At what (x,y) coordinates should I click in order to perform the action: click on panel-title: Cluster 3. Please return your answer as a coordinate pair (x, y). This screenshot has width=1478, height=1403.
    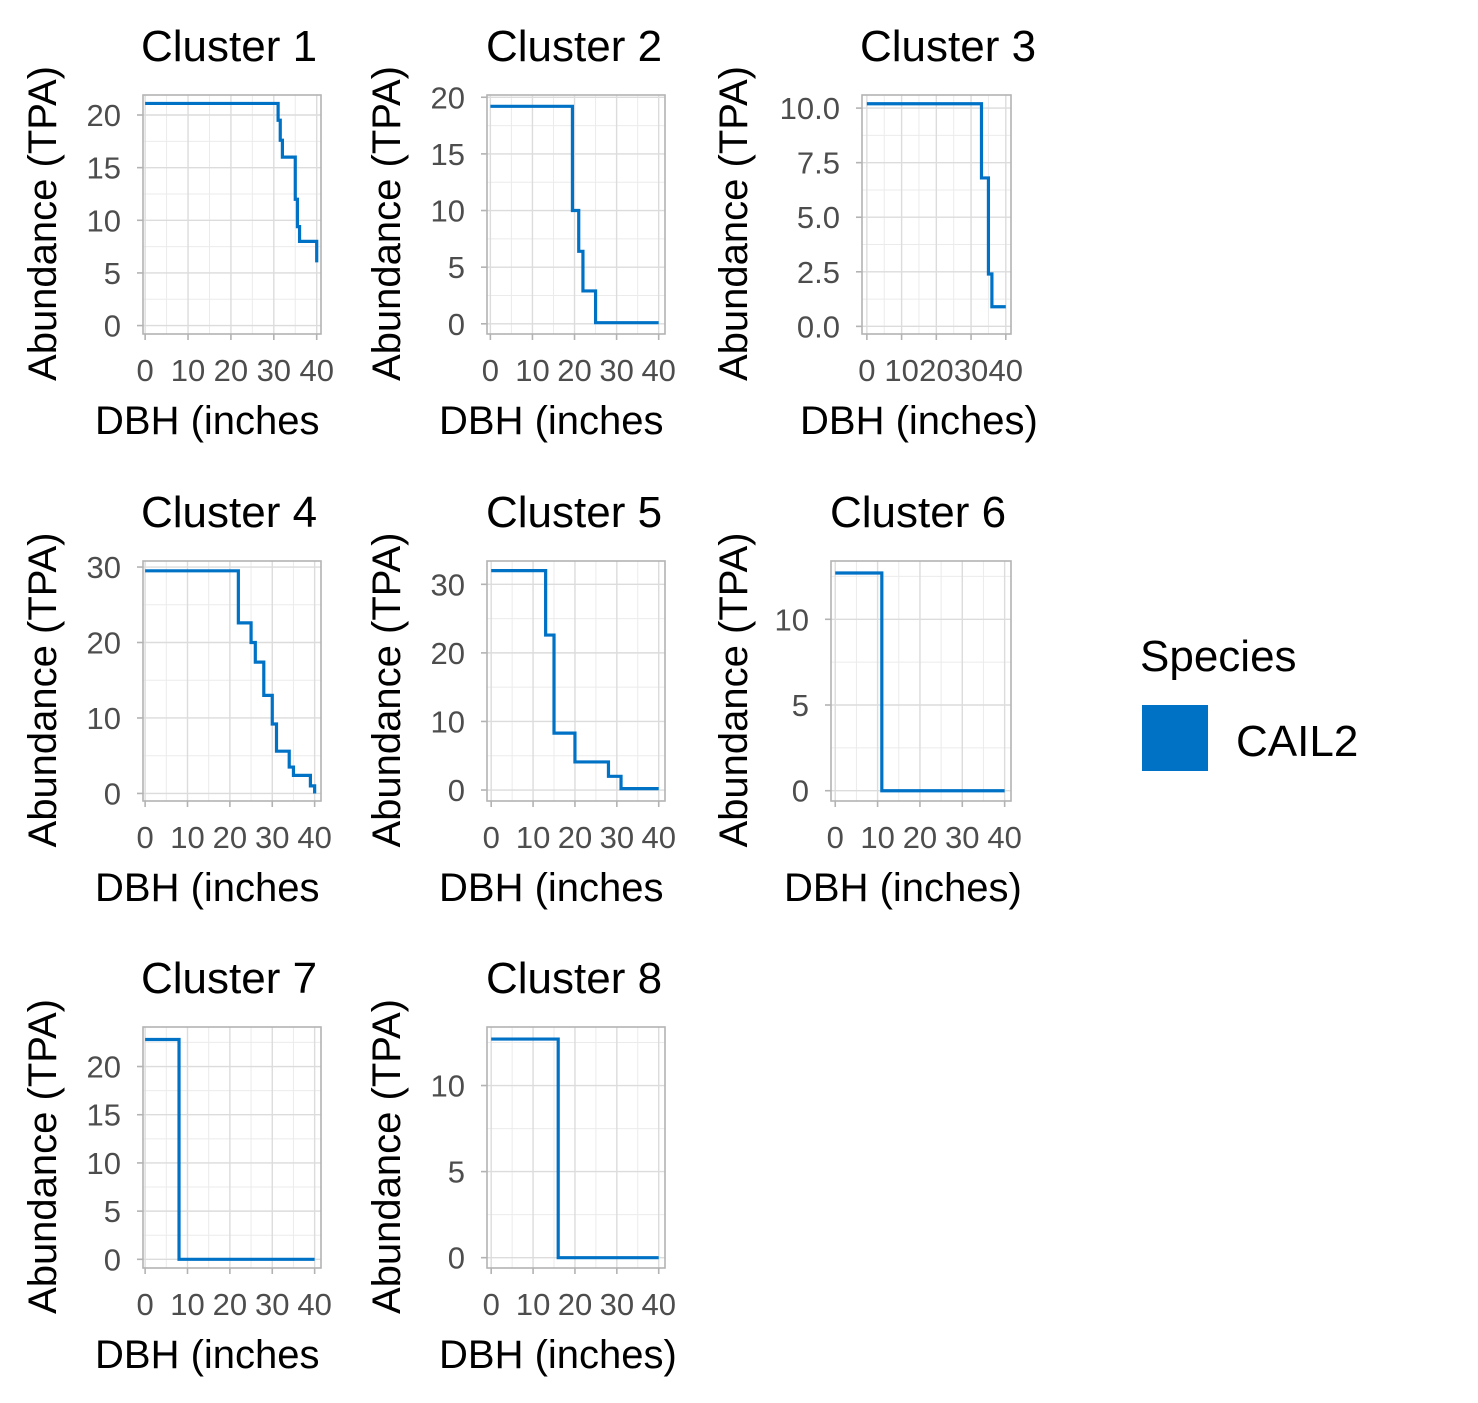
    Looking at the image, I should click on (948, 46).